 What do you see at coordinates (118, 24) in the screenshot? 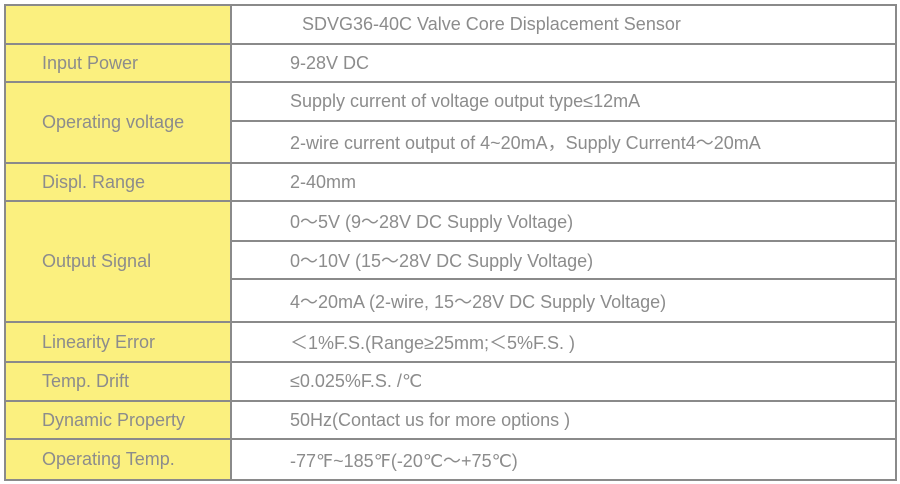
I see `header-label-cell` at bounding box center [118, 24].